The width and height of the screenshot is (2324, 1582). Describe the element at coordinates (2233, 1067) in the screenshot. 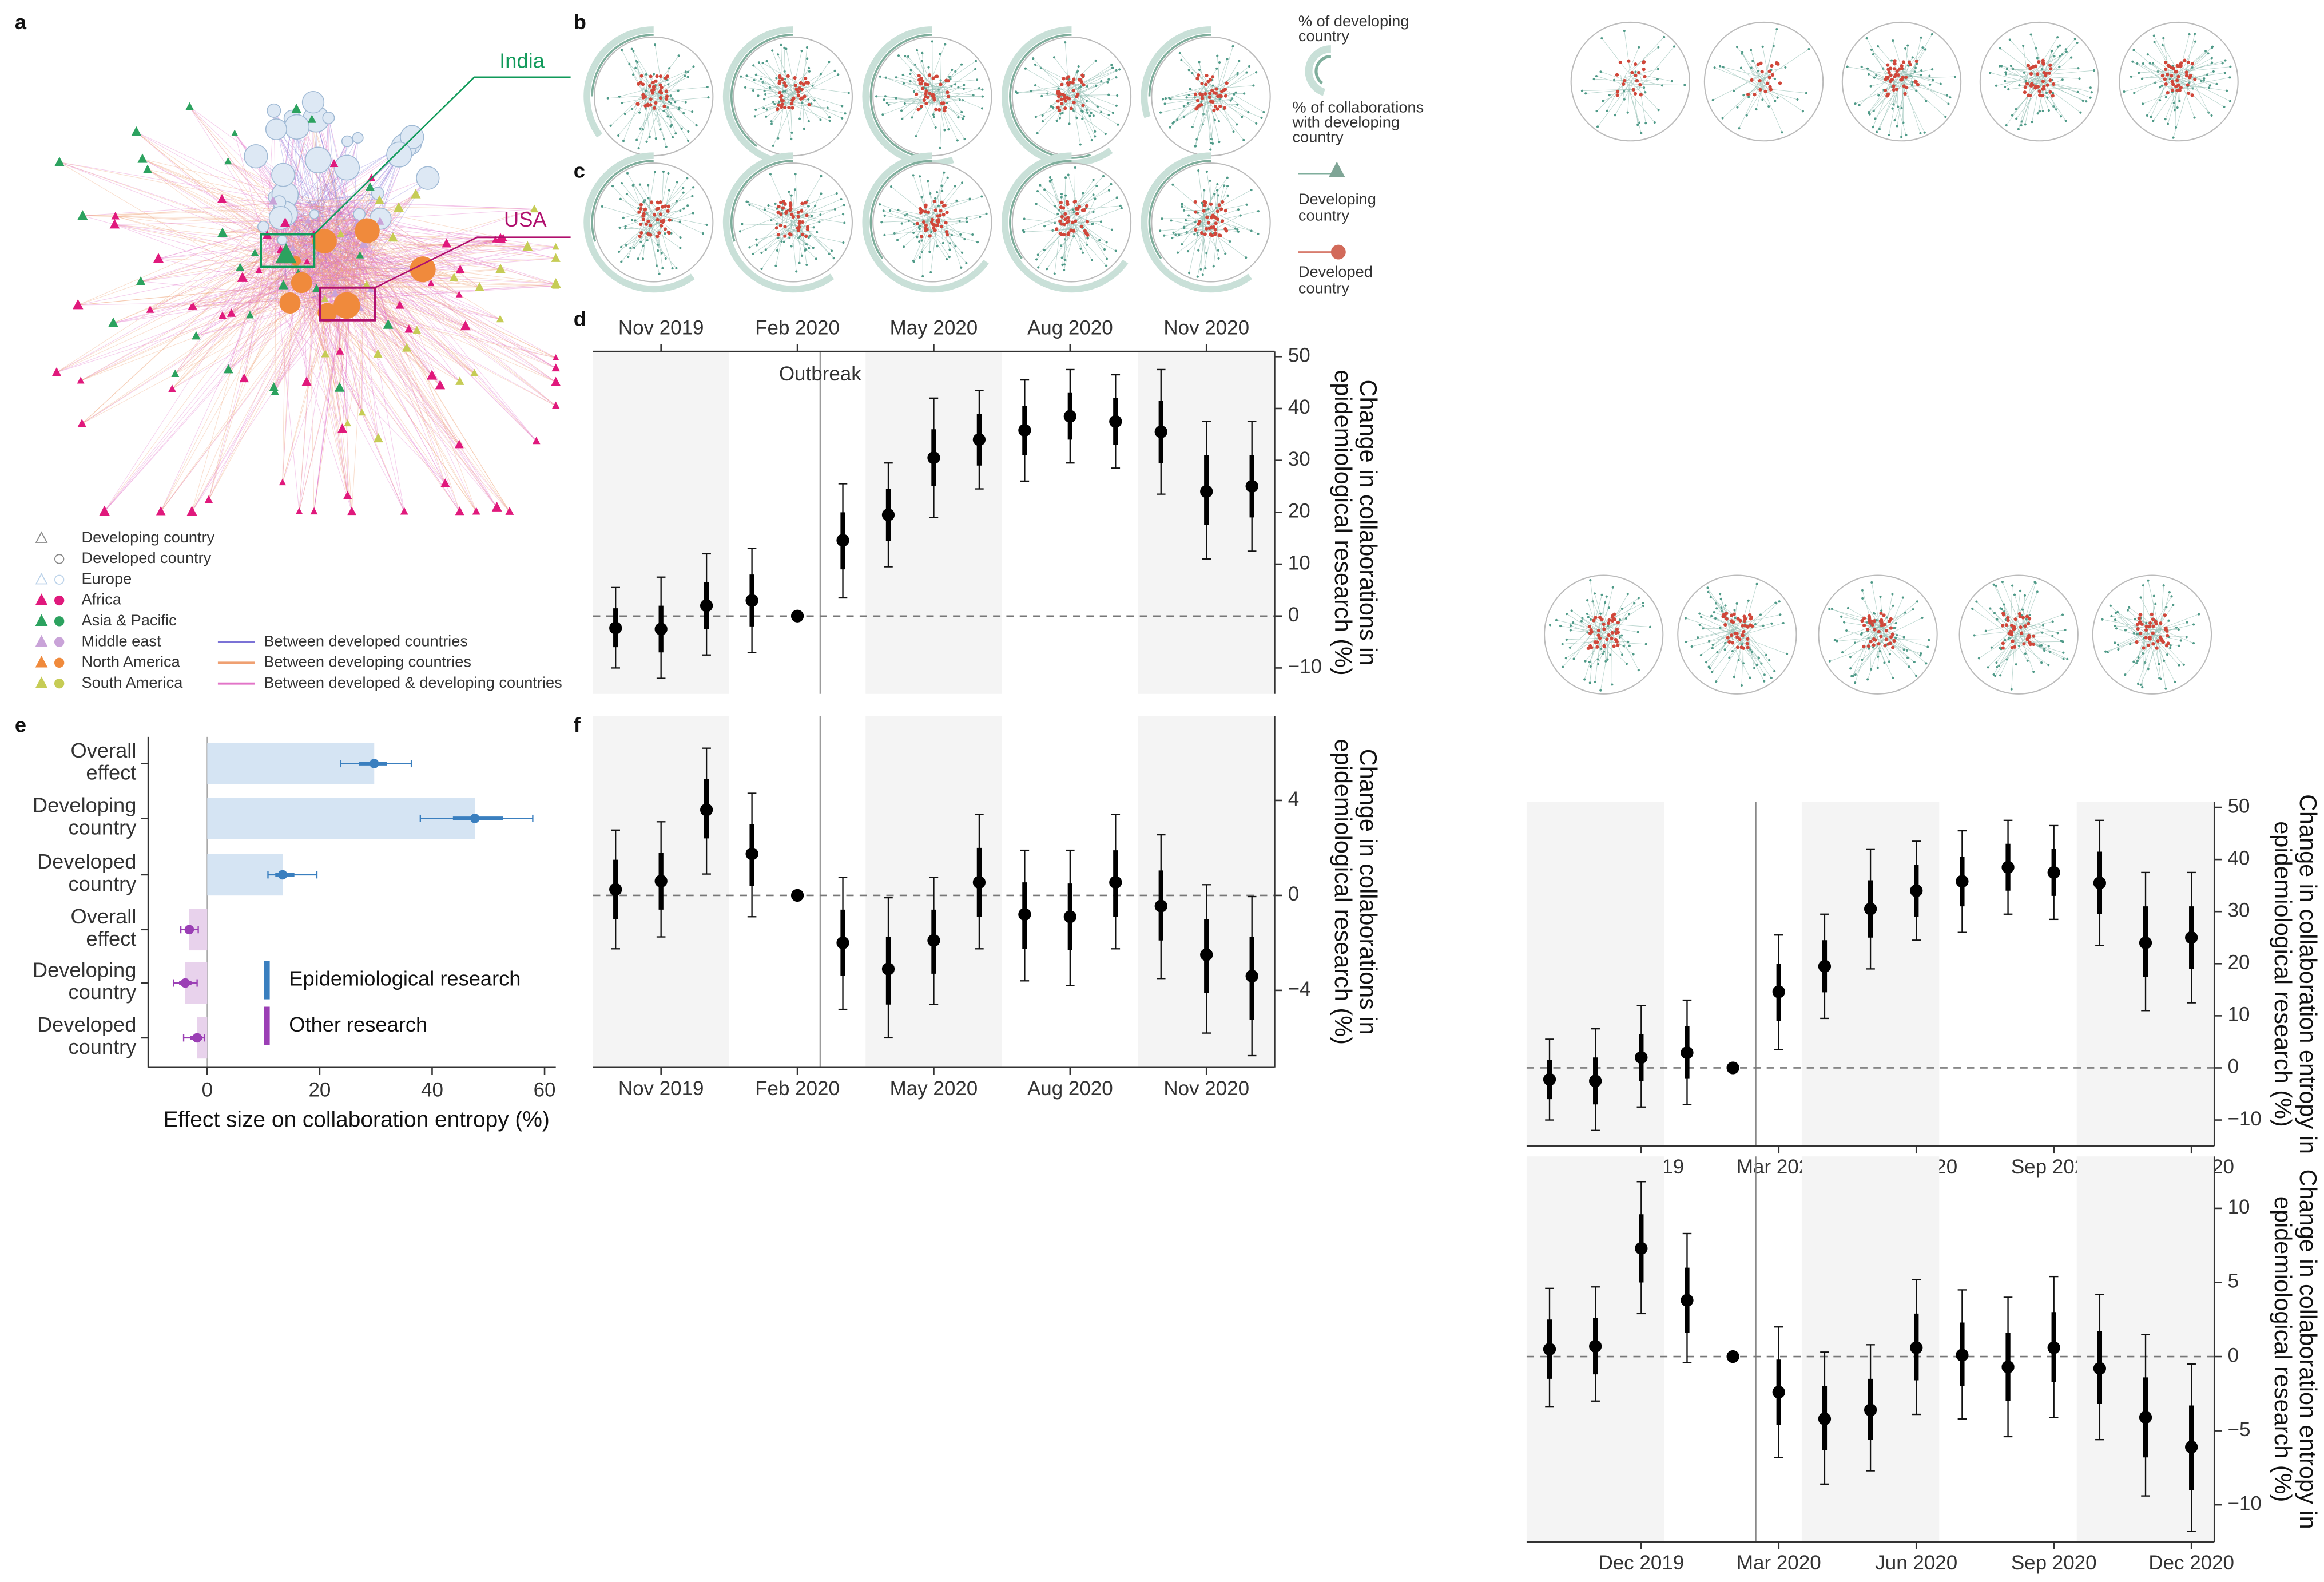

I see `y-tick-label: 0` at that location.